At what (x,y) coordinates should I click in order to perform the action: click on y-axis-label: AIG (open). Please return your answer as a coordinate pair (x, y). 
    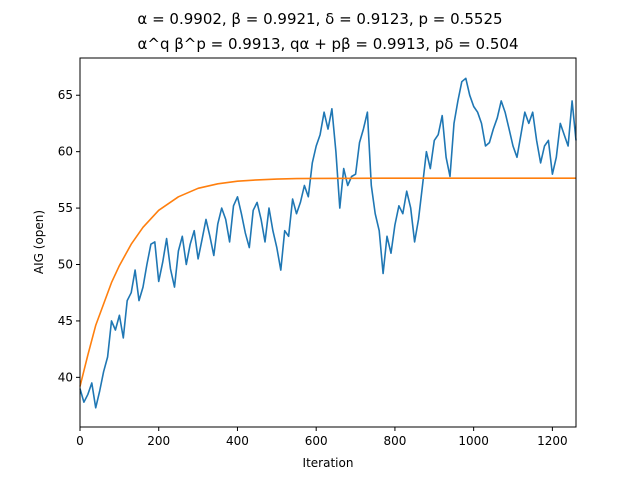
    Looking at the image, I should click on (39, 242).